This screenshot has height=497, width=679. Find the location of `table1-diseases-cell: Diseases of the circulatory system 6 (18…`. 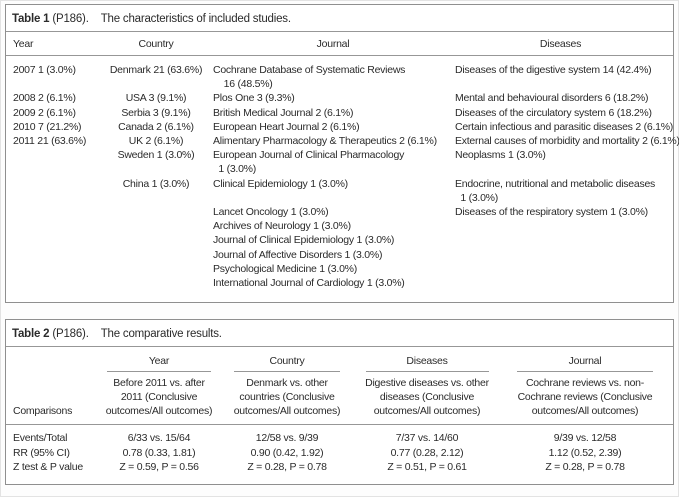

table1-diseases-cell: Diseases of the circulatory system 6 (18… is located at coordinates (553, 112).